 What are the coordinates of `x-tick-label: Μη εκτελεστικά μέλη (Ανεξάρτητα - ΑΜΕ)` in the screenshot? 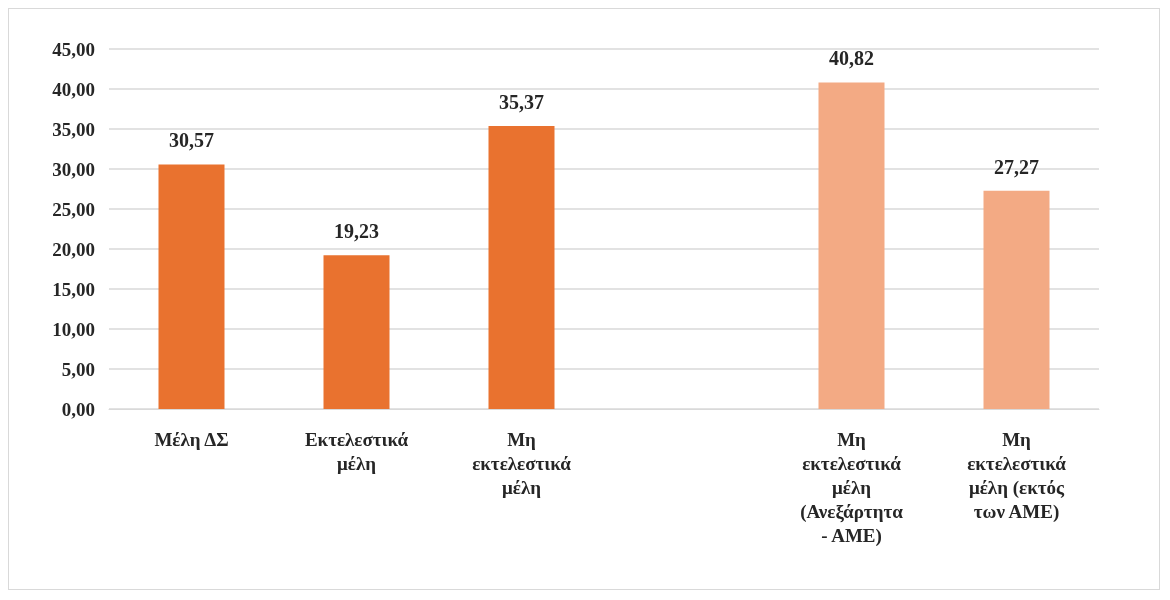 It's located at (852, 487).